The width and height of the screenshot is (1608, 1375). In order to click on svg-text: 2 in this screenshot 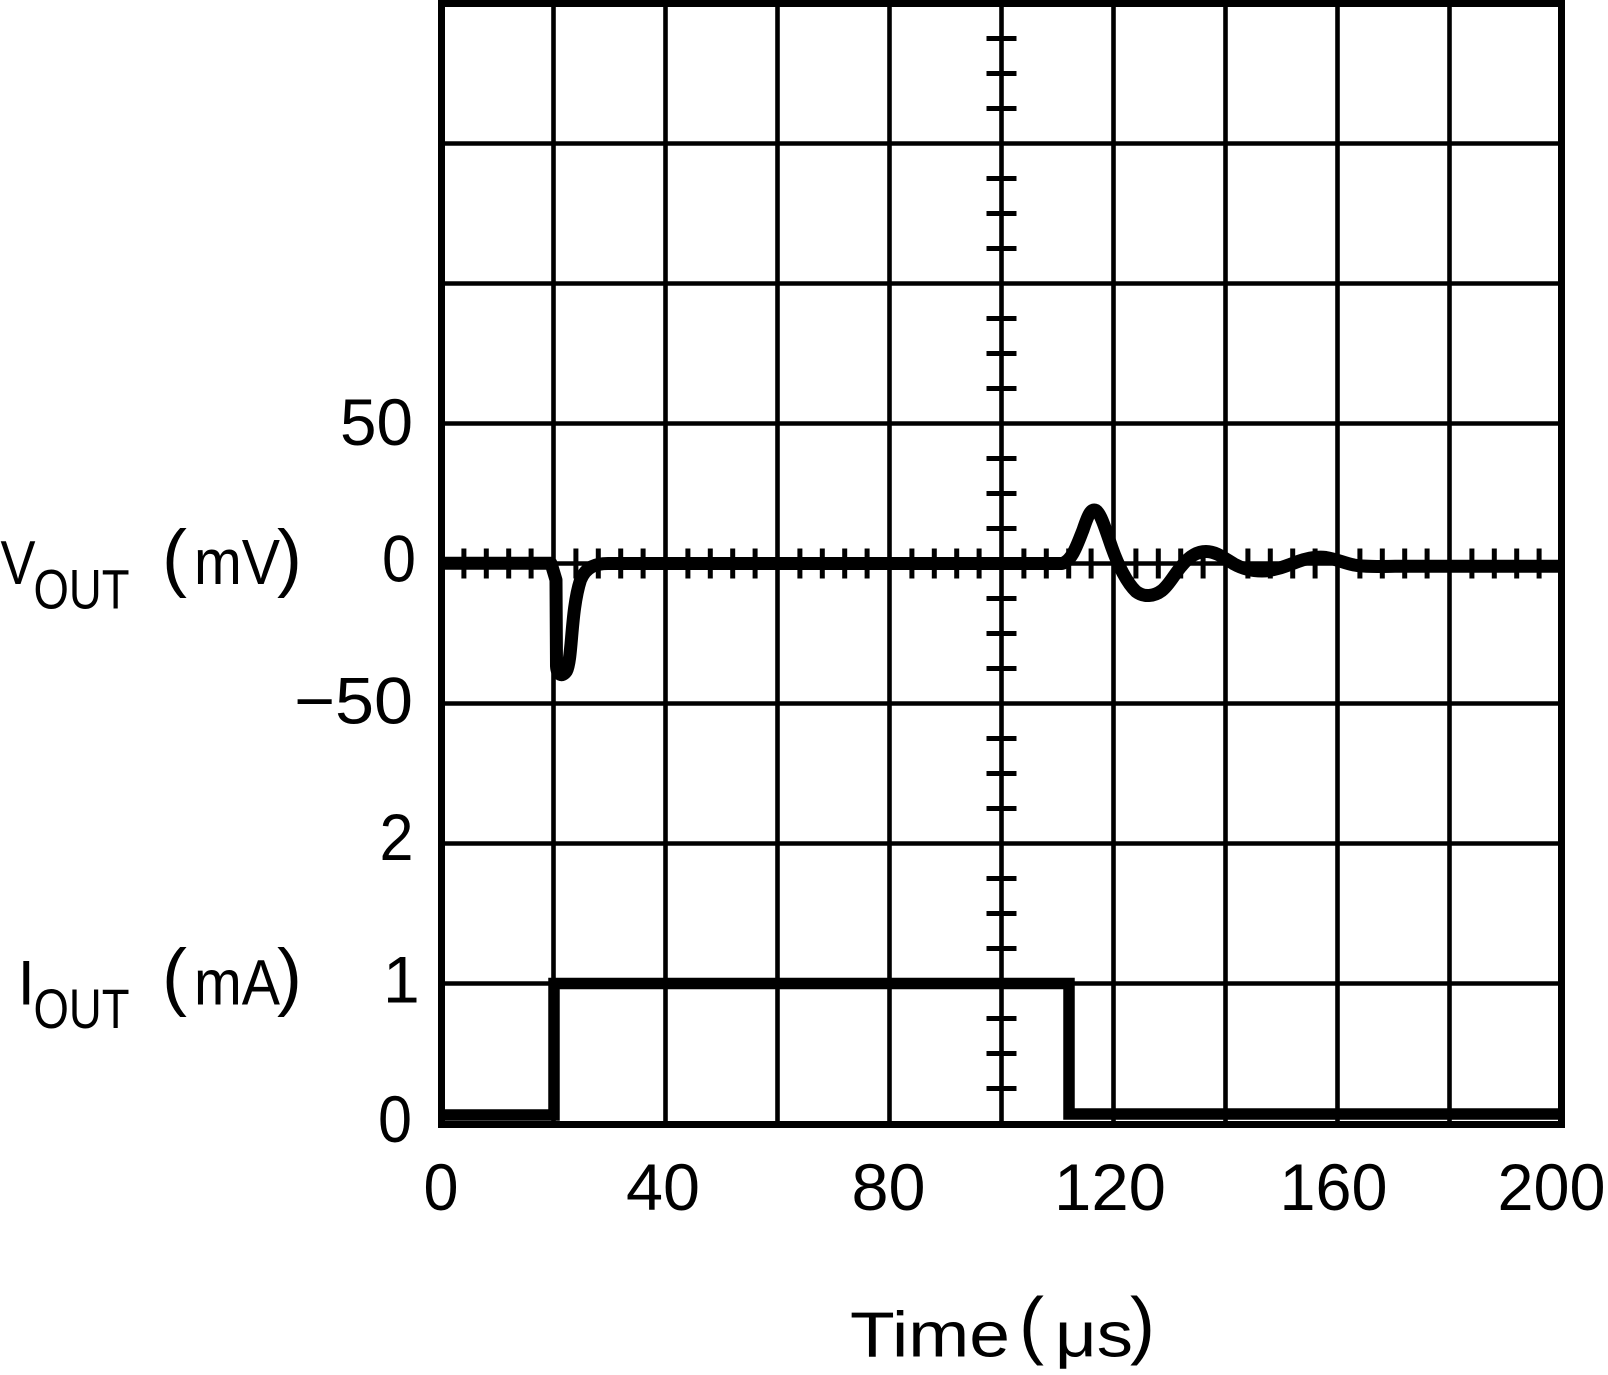, I will do `click(397, 837)`.